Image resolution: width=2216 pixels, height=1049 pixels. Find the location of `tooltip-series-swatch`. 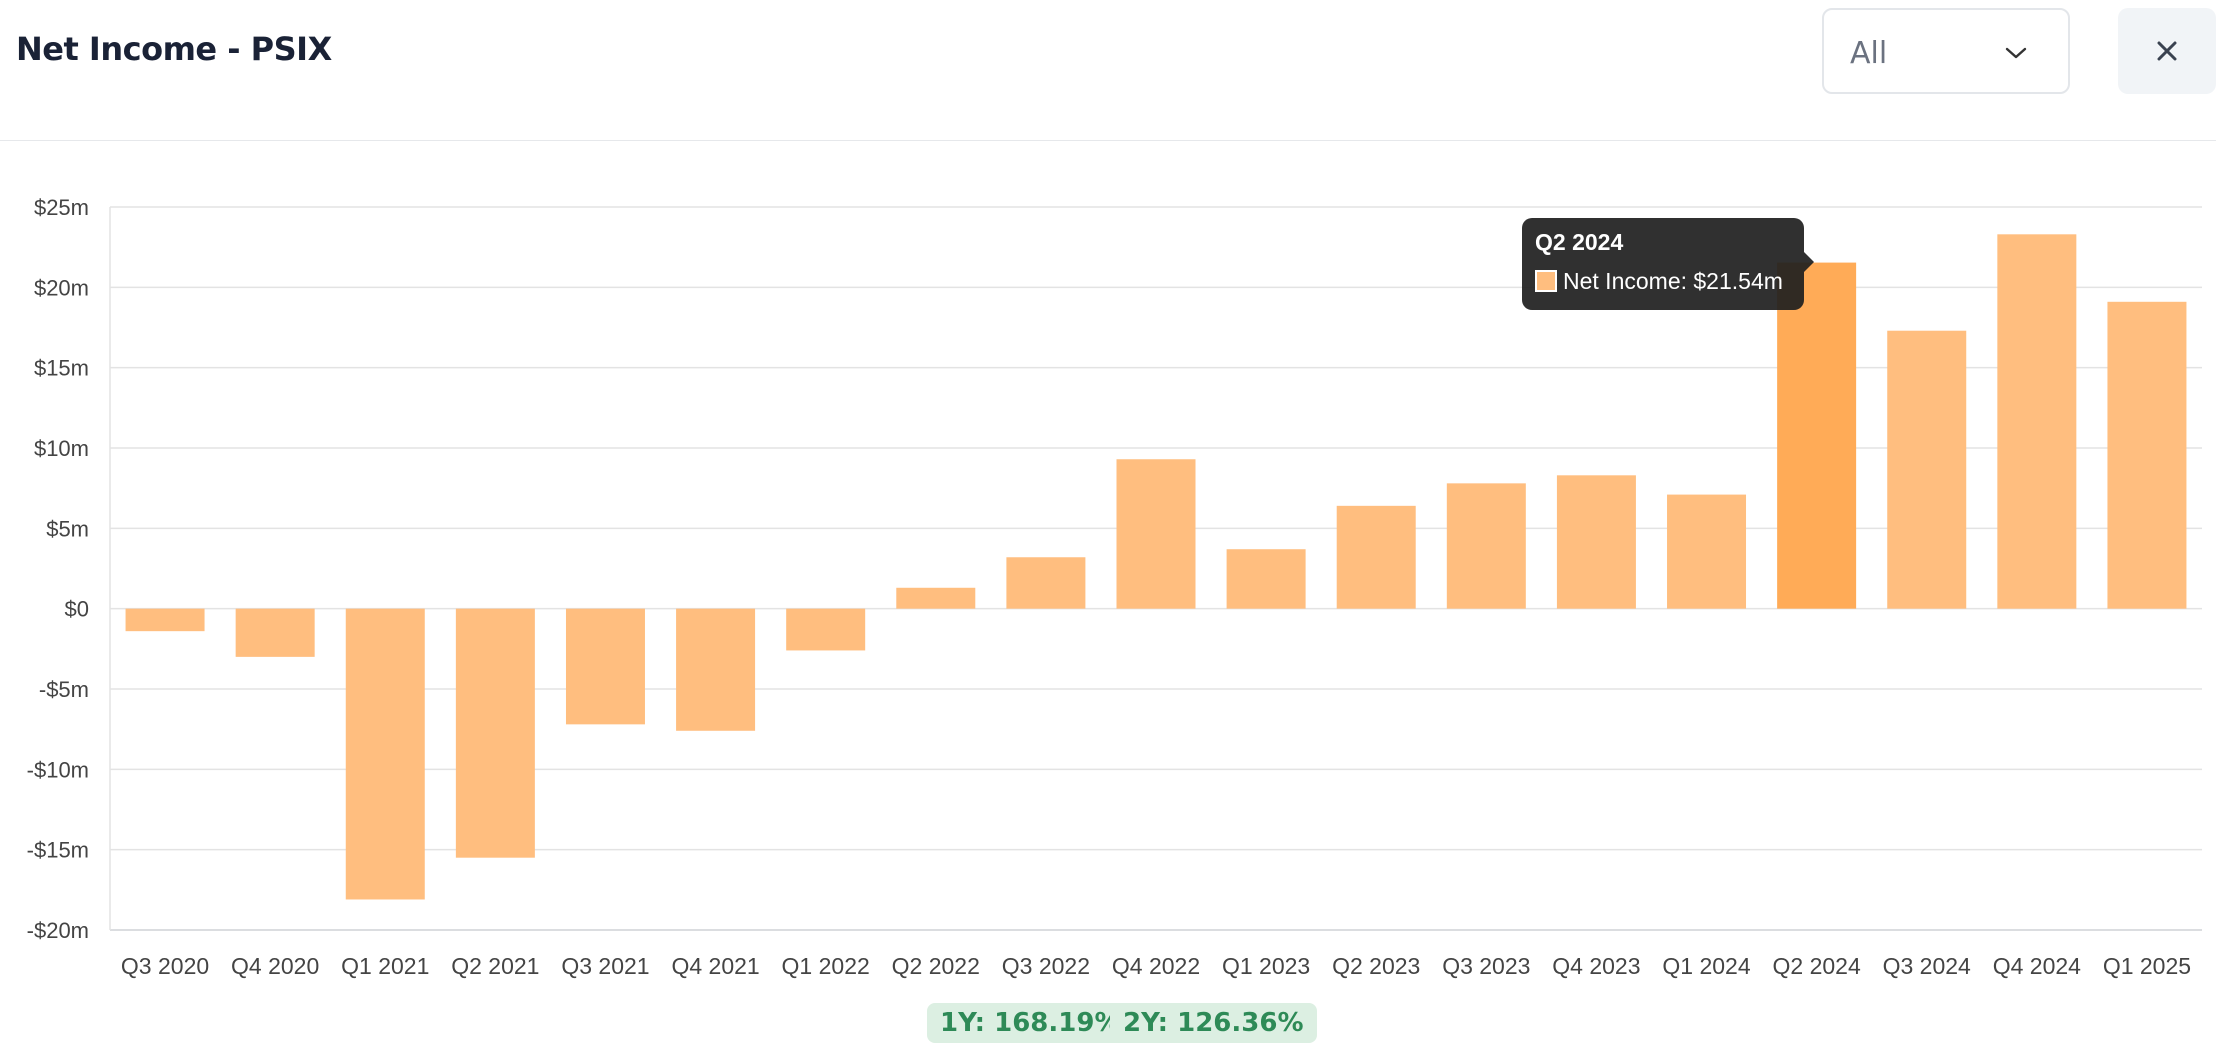

tooltip-series-swatch is located at coordinates (1546, 281).